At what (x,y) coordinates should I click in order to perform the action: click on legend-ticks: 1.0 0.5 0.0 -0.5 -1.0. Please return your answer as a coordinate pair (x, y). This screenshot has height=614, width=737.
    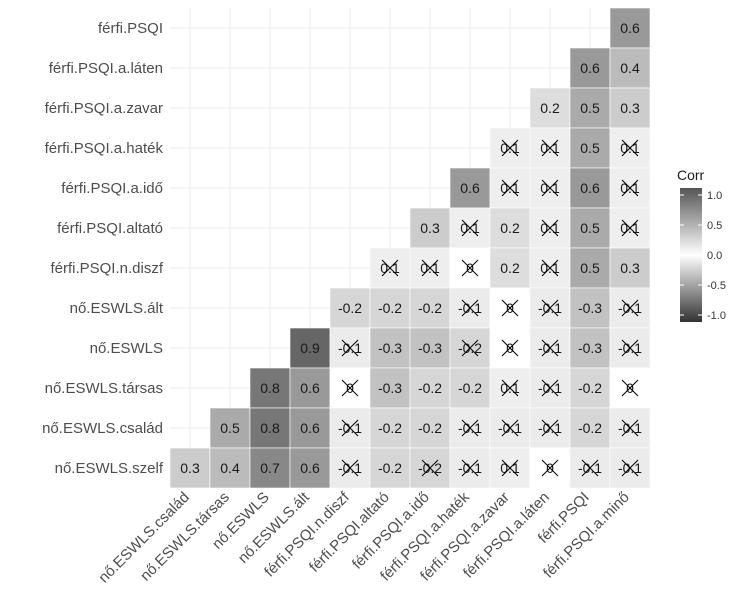
    Looking at the image, I should click on (703, 256).